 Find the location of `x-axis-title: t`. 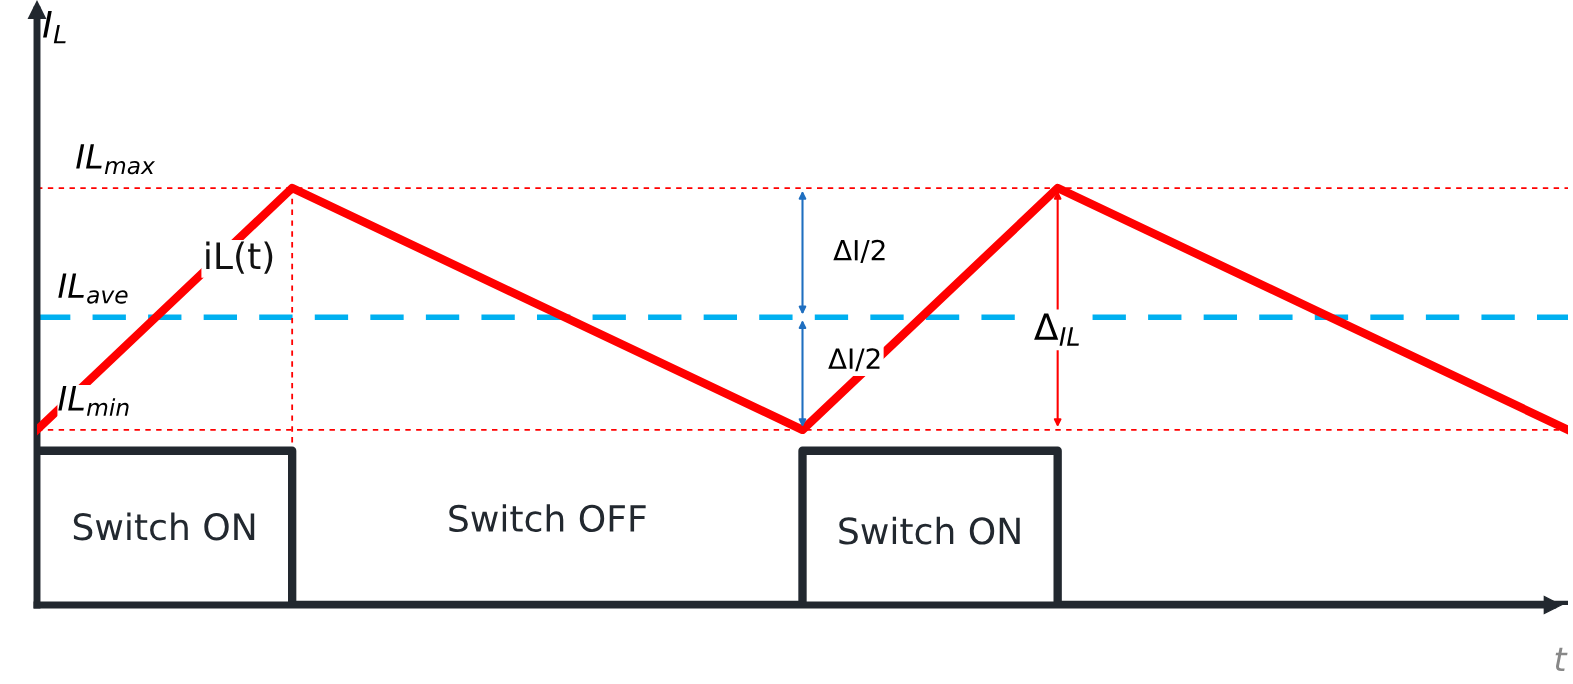

x-axis-title: t is located at coordinates (1561, 659).